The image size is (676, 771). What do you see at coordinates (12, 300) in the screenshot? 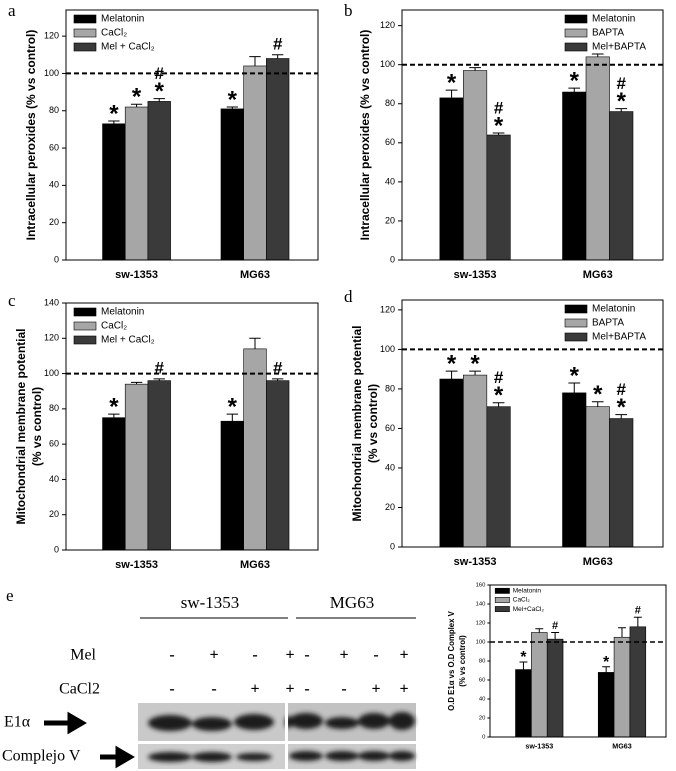
I see `panel-label: c` at bounding box center [12, 300].